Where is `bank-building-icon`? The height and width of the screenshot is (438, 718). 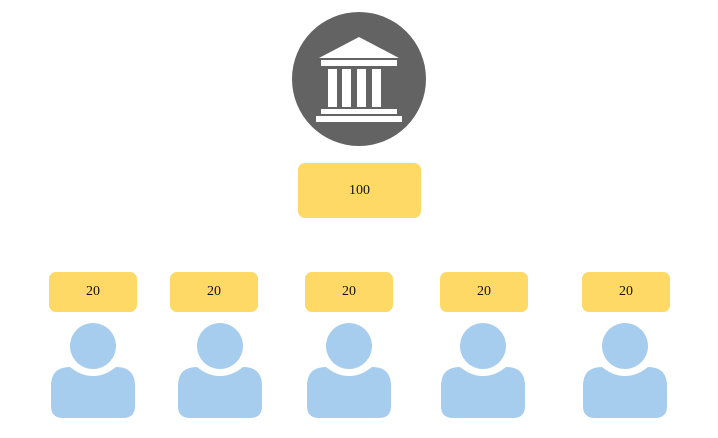
bank-building-icon is located at coordinates (359, 79).